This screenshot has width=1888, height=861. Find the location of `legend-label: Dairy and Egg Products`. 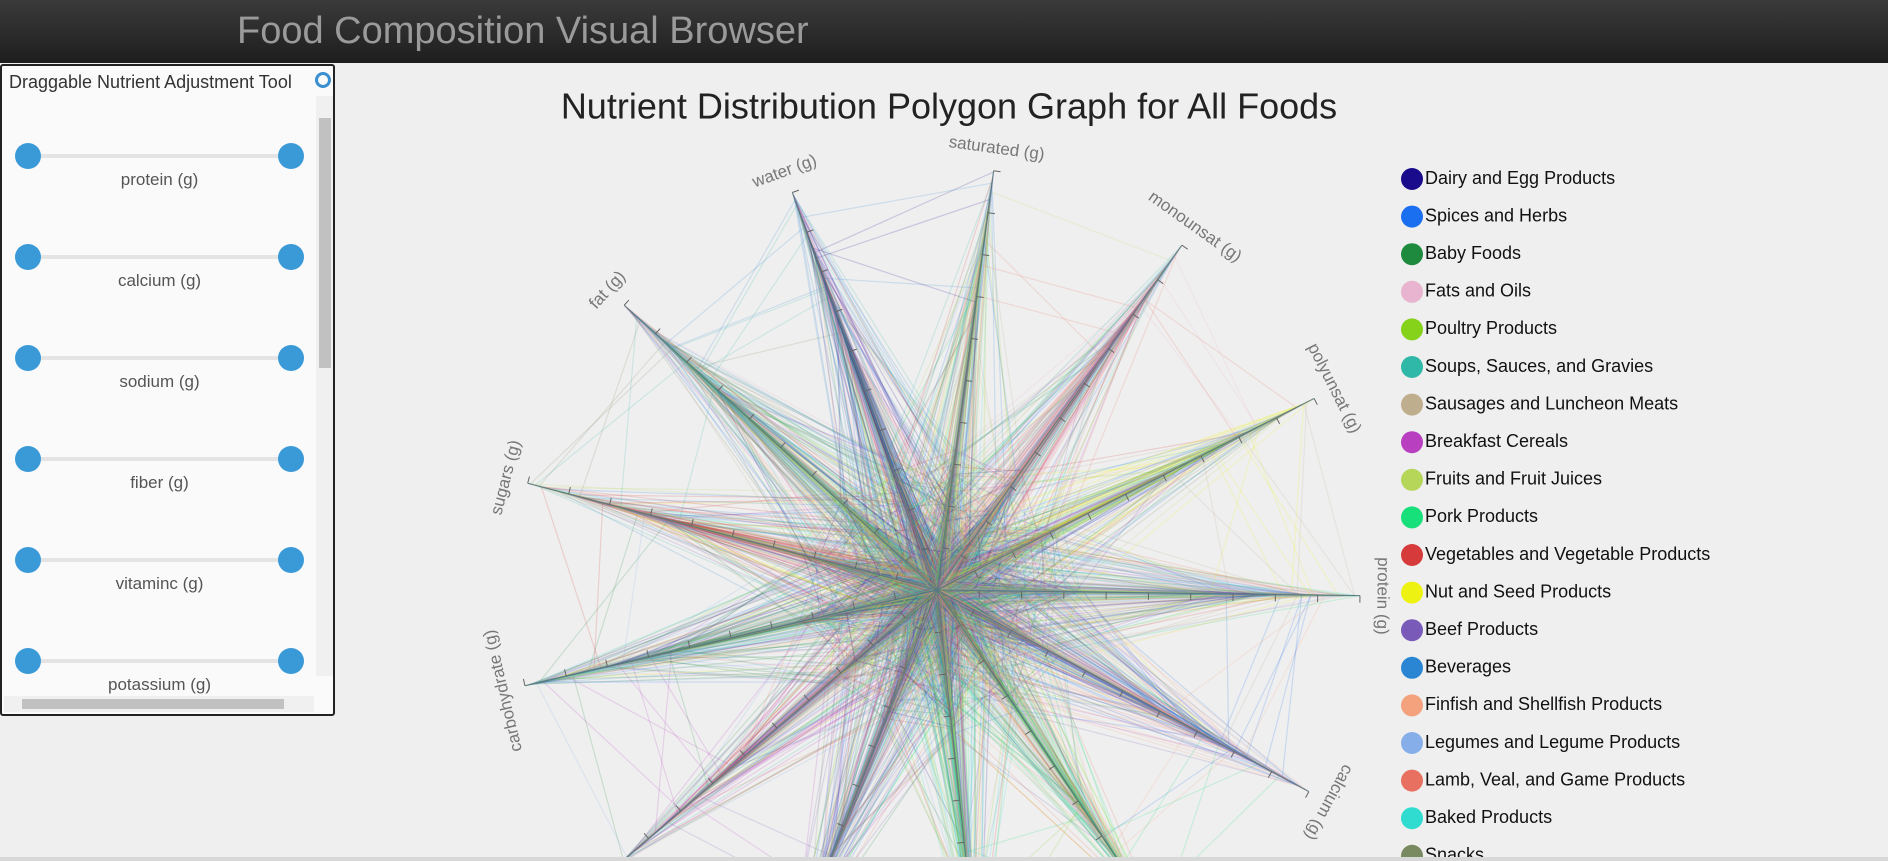

legend-label: Dairy and Egg Products is located at coordinates (1520, 178).